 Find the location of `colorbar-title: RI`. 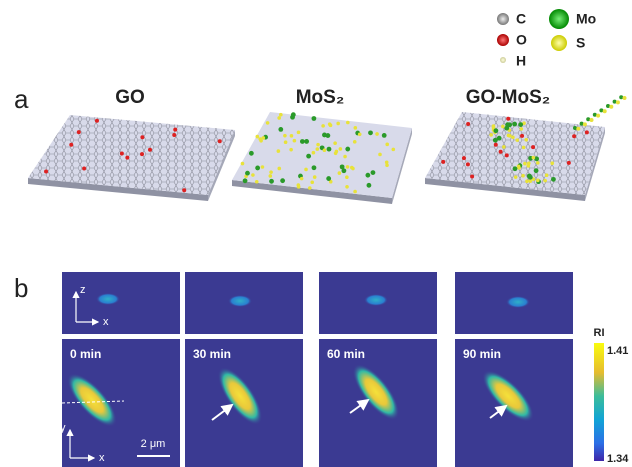

colorbar-title: RI is located at coordinates (599, 333).